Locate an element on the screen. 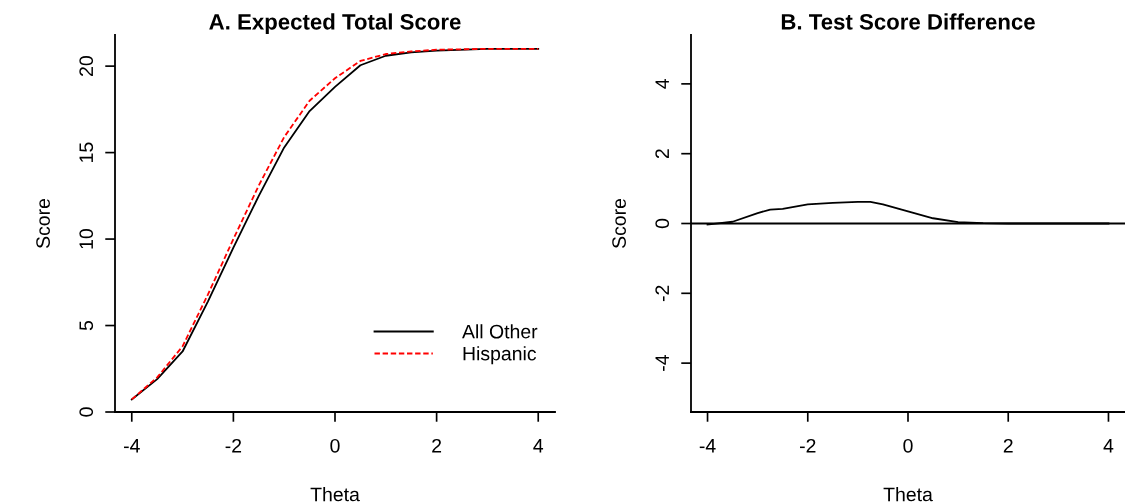 The width and height of the screenshot is (1125, 504). y-tick-label: 4 is located at coordinates (662, 84).